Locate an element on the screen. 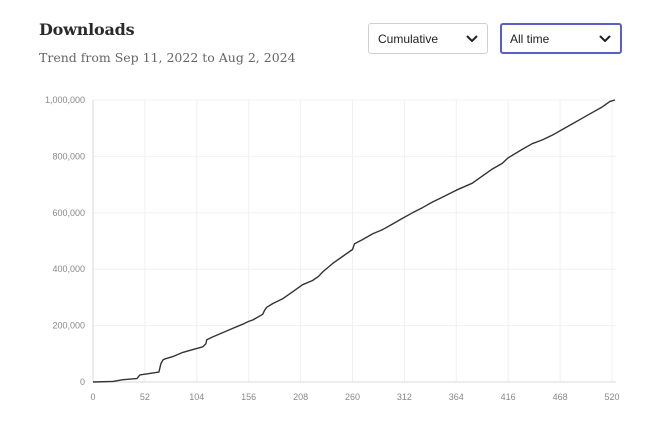  x-tick-label: 416 is located at coordinates (508, 397).